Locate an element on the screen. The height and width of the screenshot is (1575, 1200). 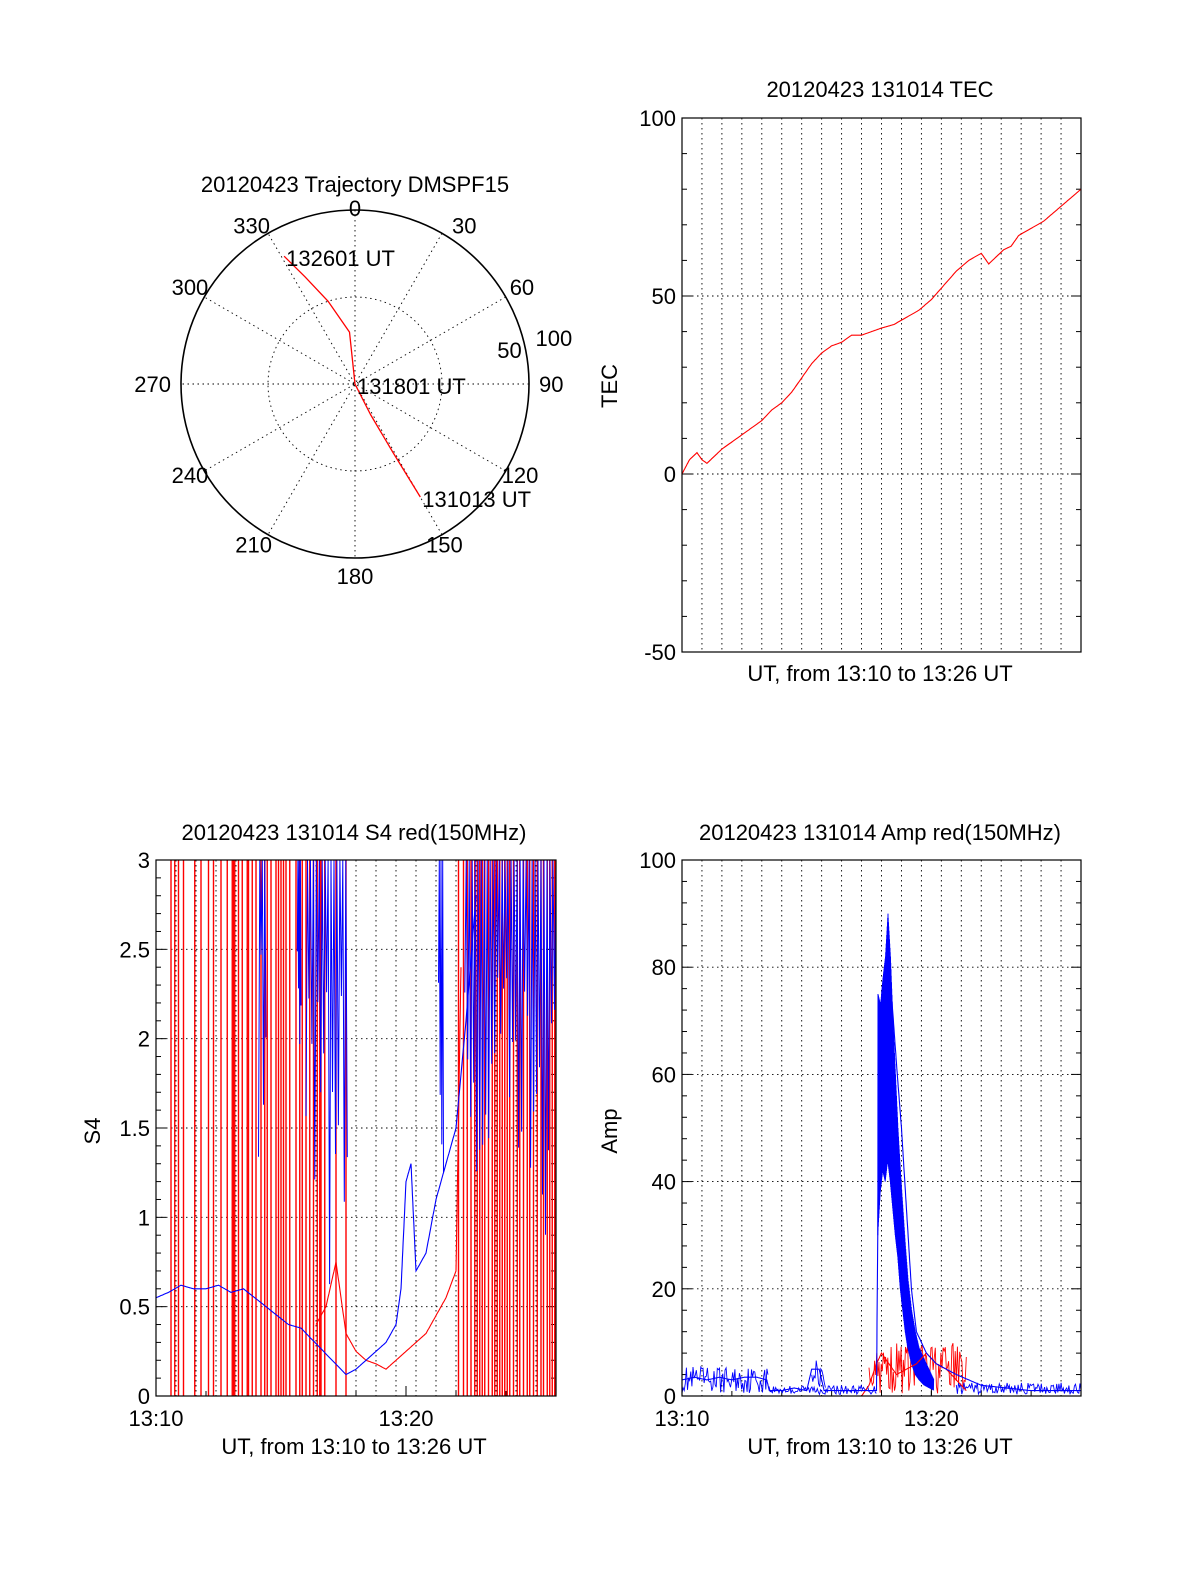
y-tick-label: 20 is located at coordinates (664, 1289).